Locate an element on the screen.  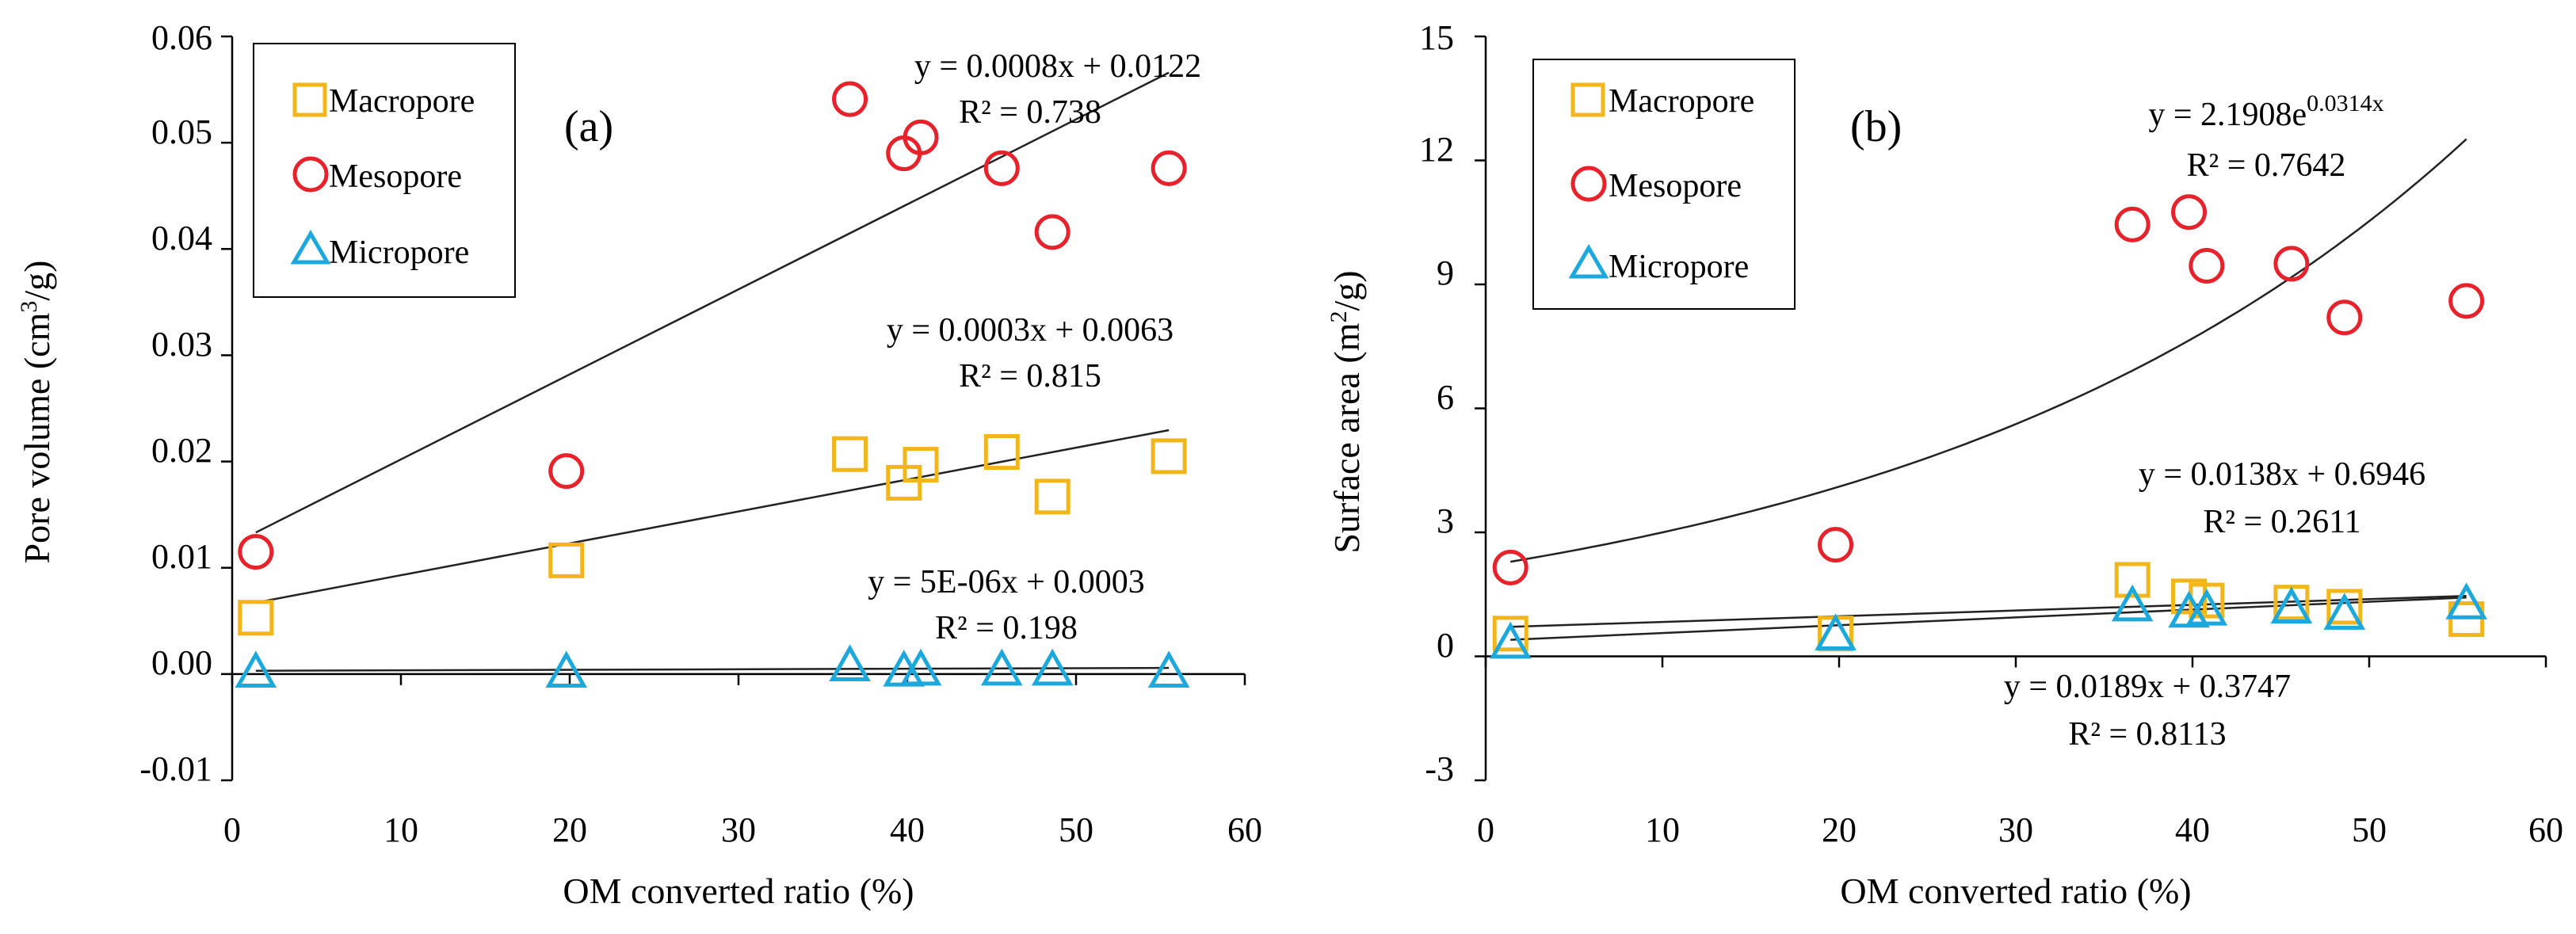
y-tick-label: 0.02 is located at coordinates (181, 450).